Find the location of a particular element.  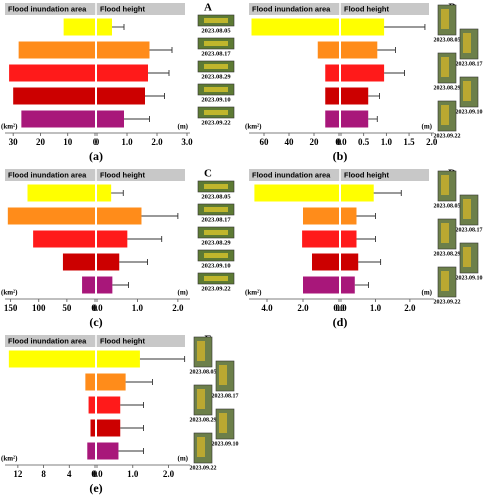

panel-letter: A is located at coordinates (208, 8).